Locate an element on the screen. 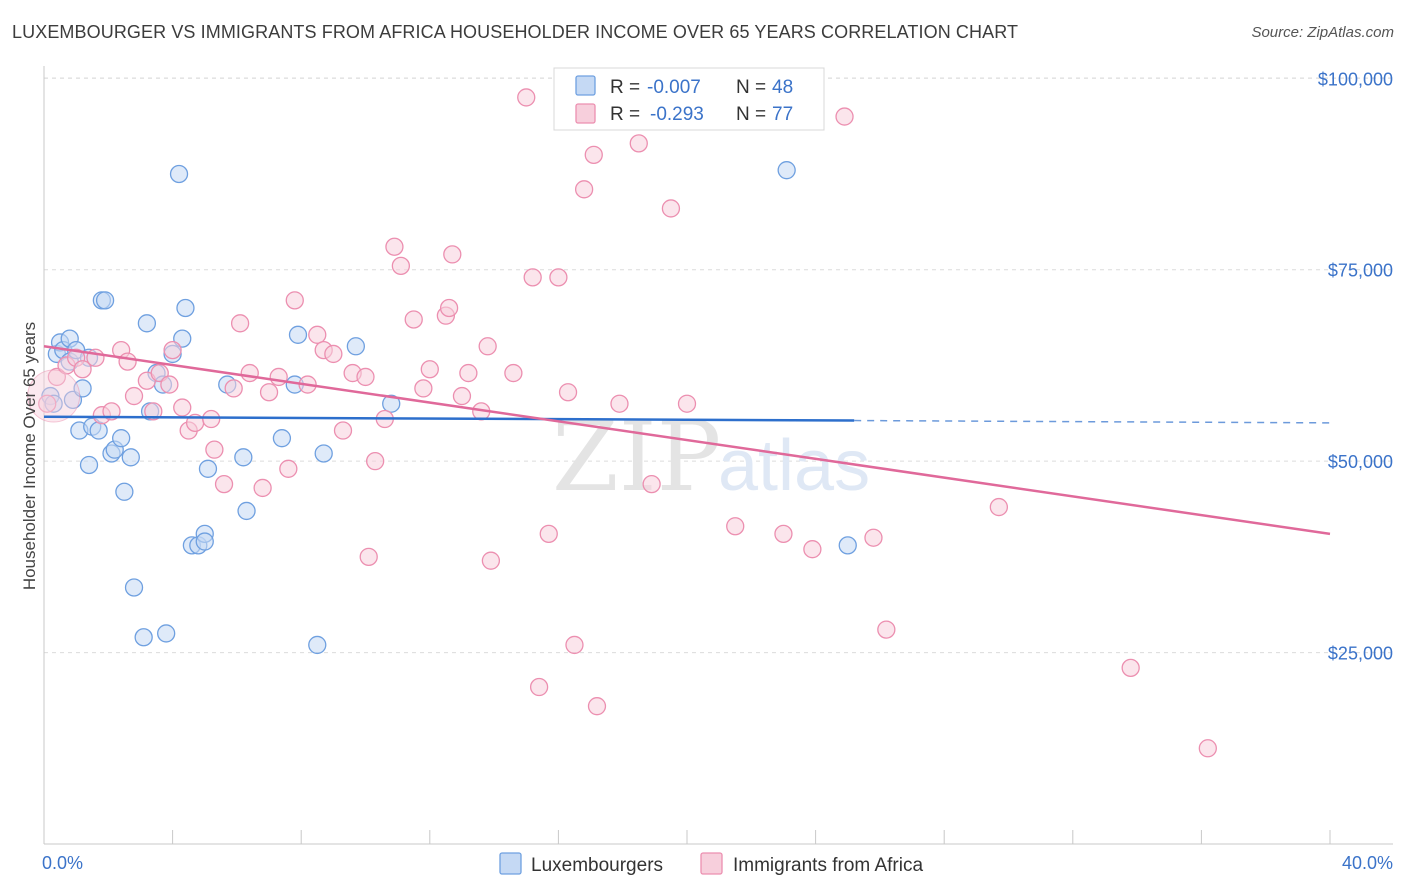 This screenshot has width=1406, height=892. bottom-legend: Luxembourgers Immigrants from Africa is located at coordinates (711, 864).